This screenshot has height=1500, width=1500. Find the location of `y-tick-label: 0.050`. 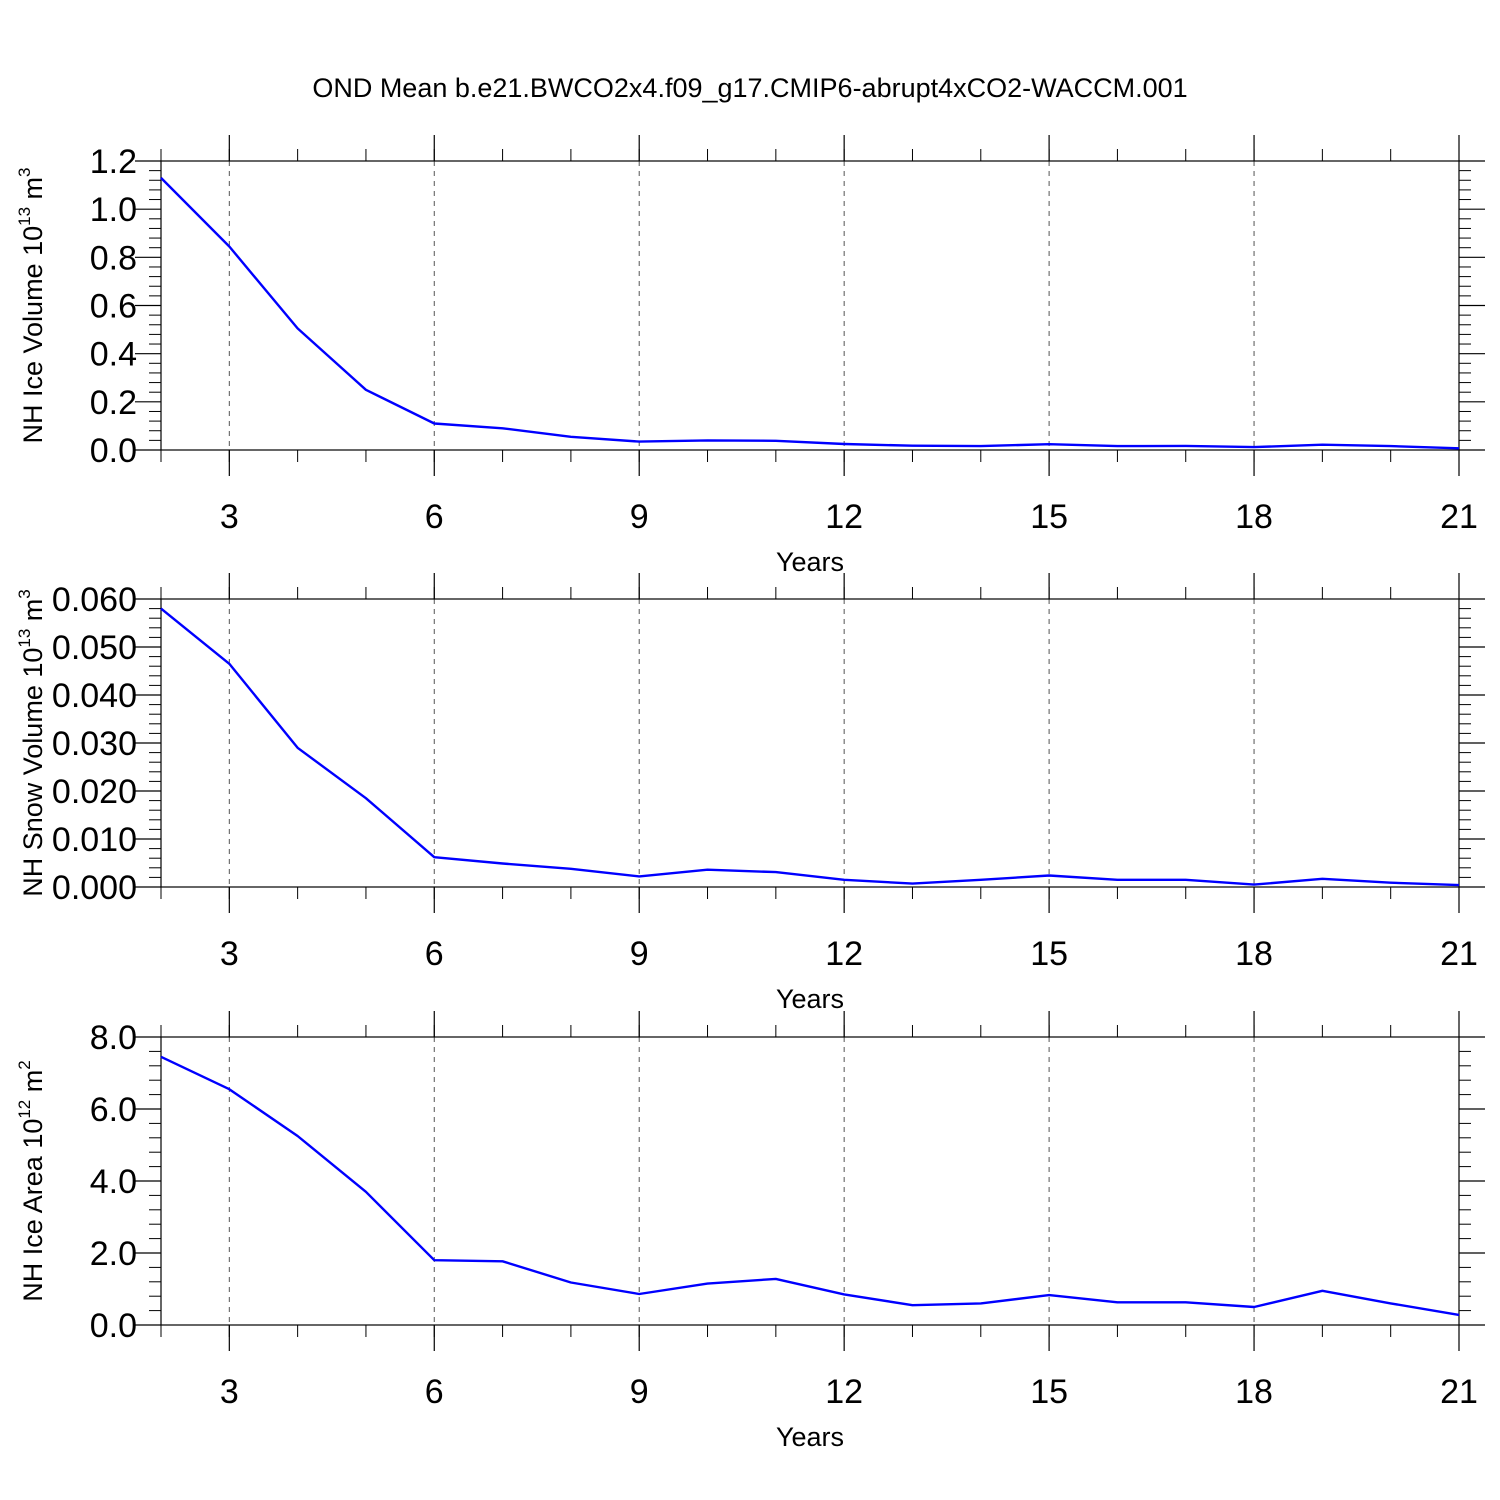

y-tick-label: 0.050 is located at coordinates (94, 648).